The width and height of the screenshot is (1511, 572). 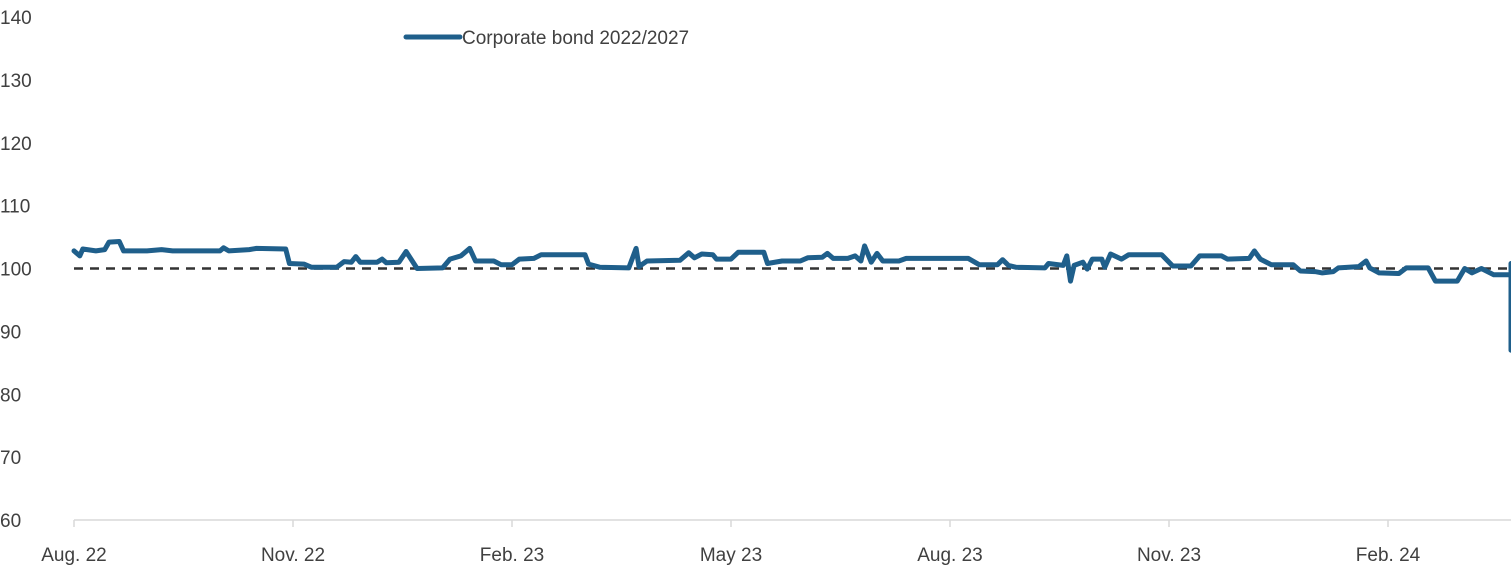 I want to click on y-axis-tick-labels: 60 70 80 90 100 110 120 130 140, so click(x=16, y=270).